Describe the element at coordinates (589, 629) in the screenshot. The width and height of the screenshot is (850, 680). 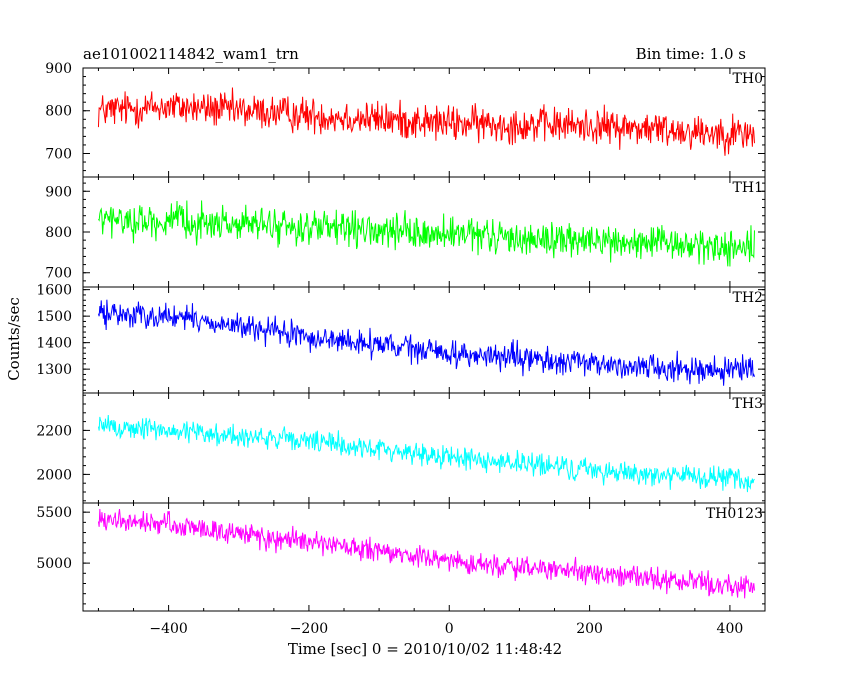
I see `x-tick-label: 200` at that location.